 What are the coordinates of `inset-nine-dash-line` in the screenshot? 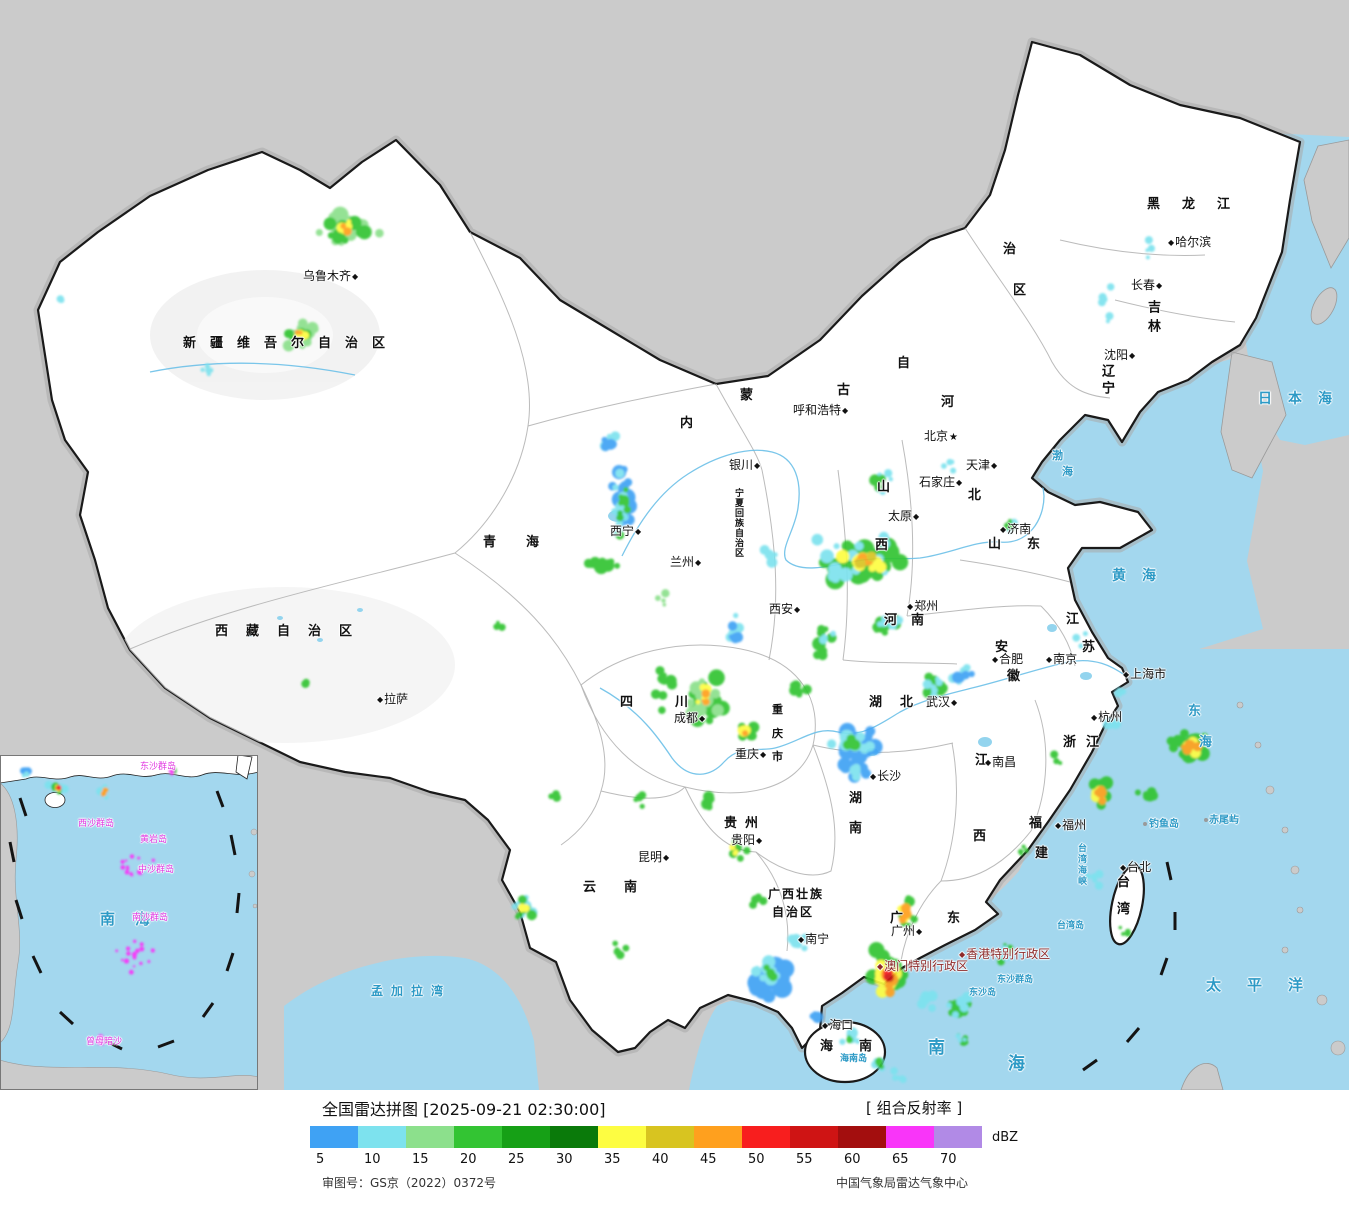 It's located at (124, 920).